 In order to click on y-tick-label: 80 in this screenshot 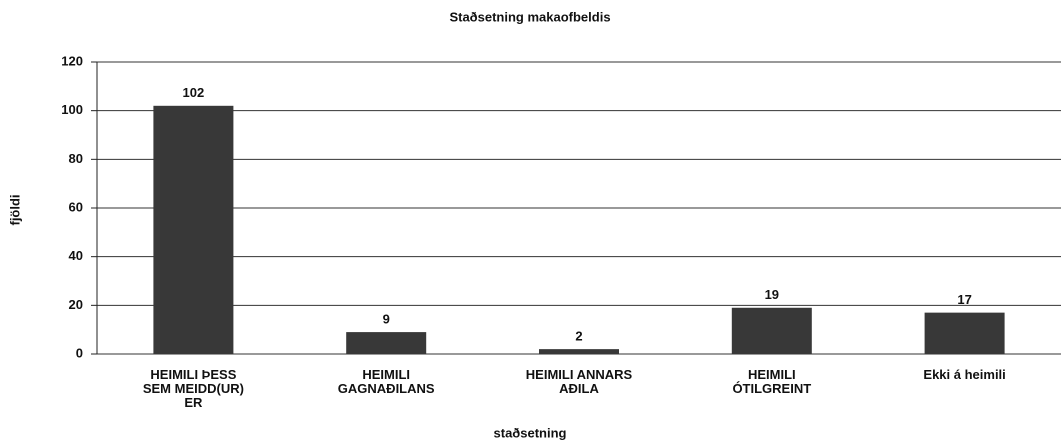, I will do `click(76, 158)`.